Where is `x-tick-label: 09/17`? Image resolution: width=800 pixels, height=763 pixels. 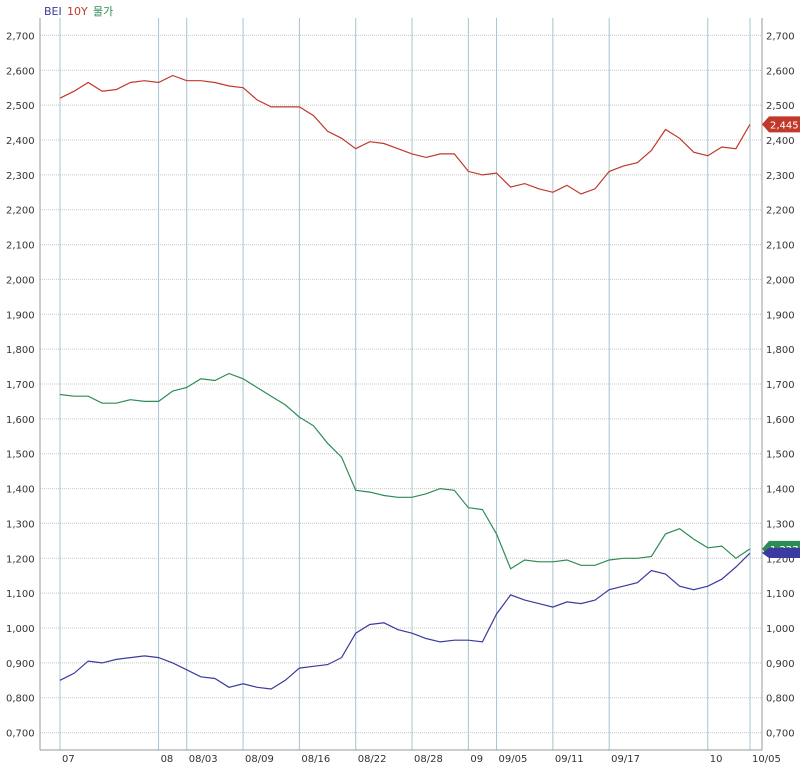
x-tick-label: 09/17 is located at coordinates (625, 758).